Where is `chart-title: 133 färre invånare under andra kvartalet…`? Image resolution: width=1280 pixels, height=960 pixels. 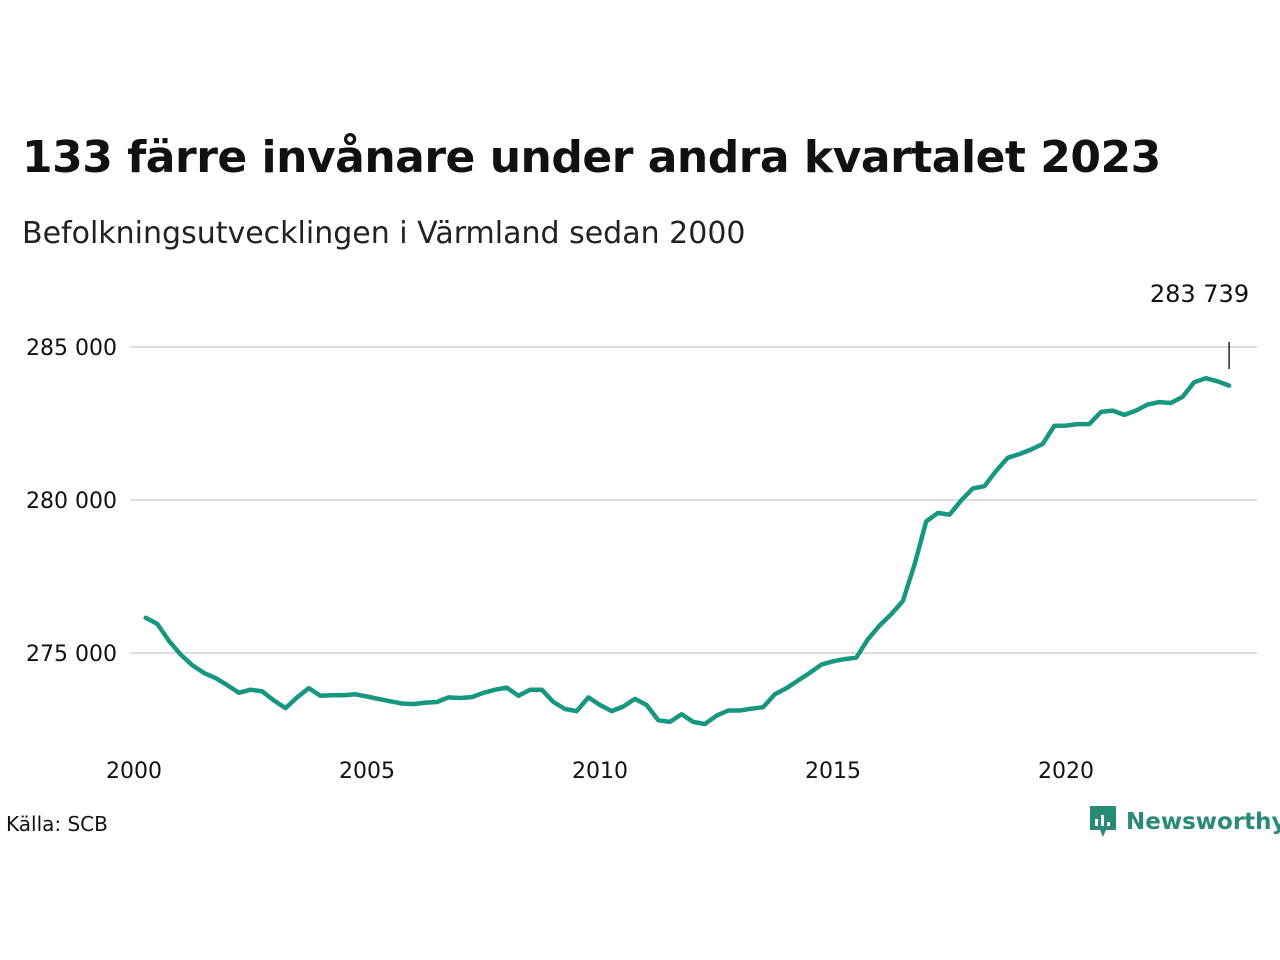
chart-title: 133 färre invånare under andra kvartalet… is located at coordinates (591, 157).